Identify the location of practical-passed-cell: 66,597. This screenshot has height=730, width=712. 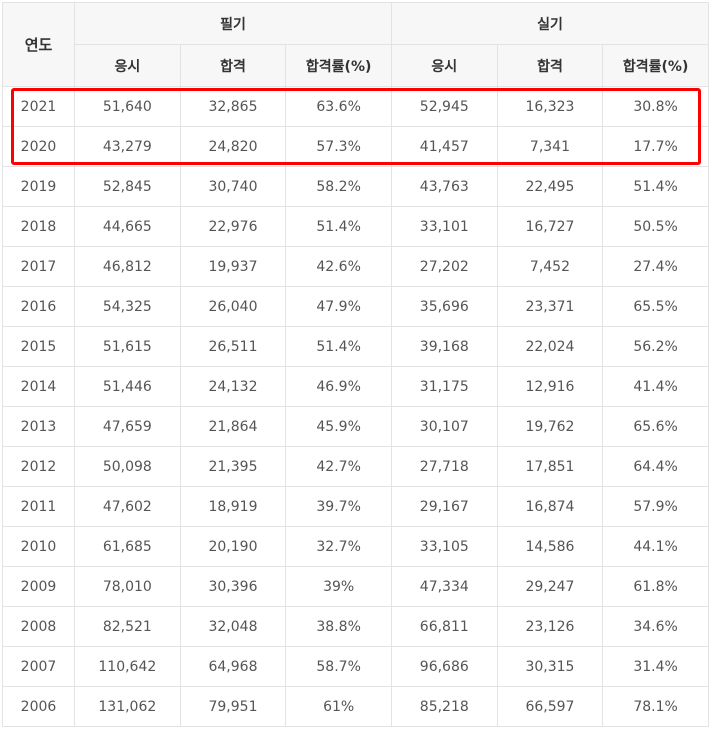
(550, 706).